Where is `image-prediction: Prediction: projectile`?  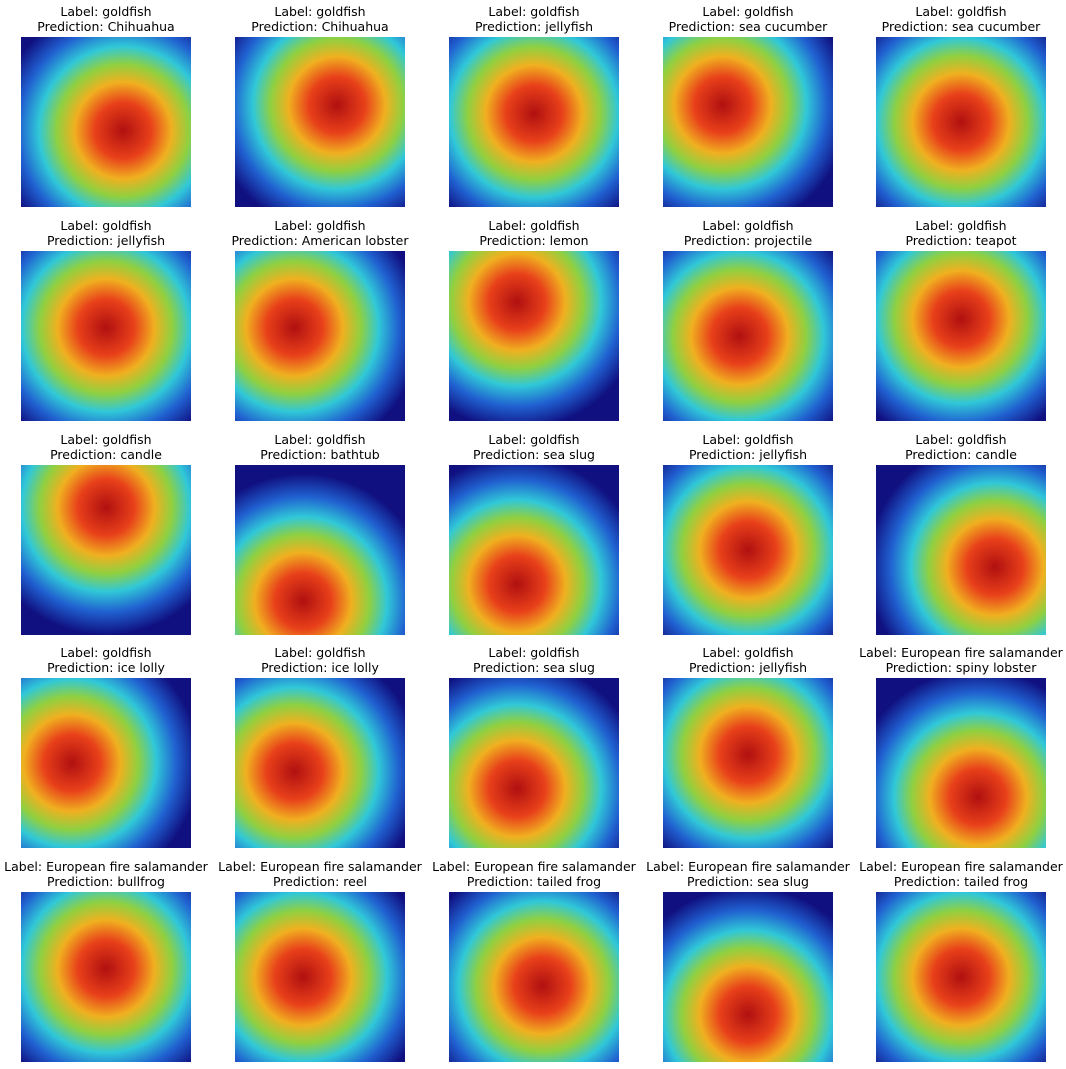
image-prediction: Prediction: projectile is located at coordinates (748, 240).